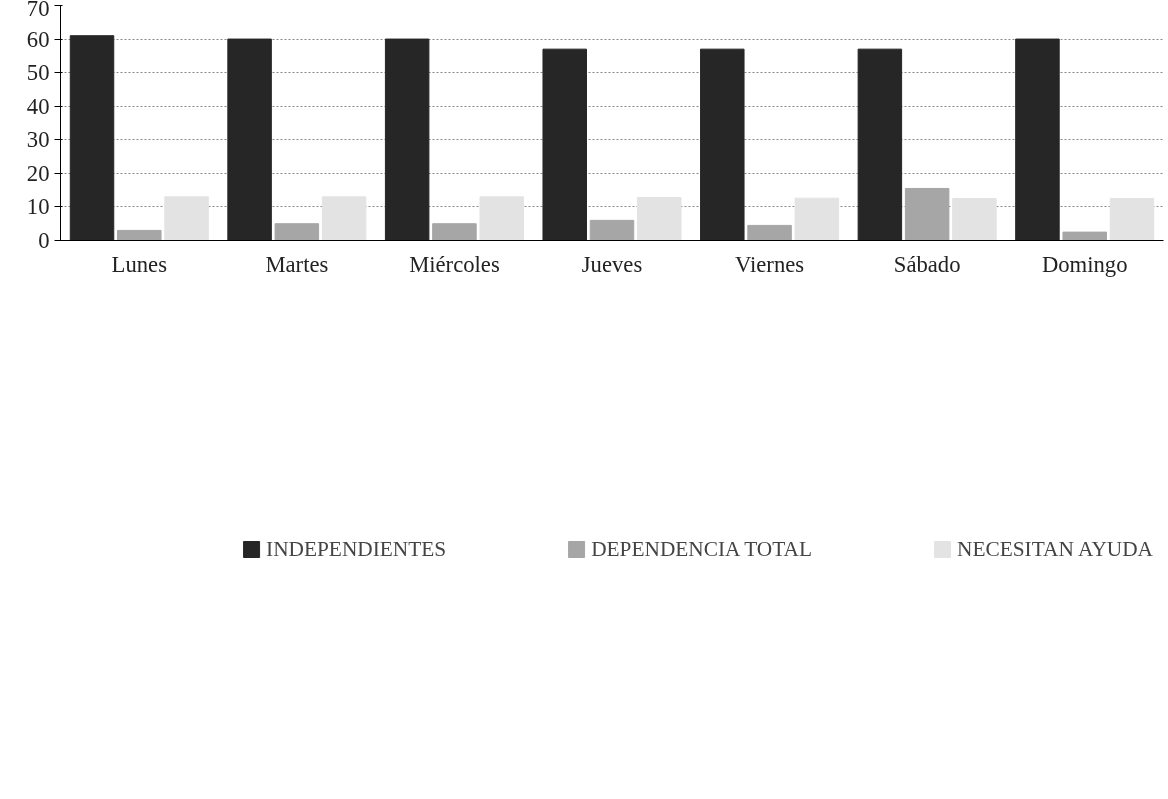  Describe the element at coordinates (1055, 549) in the screenshot. I see `legend-label: NECESITAN AYUDA` at that location.